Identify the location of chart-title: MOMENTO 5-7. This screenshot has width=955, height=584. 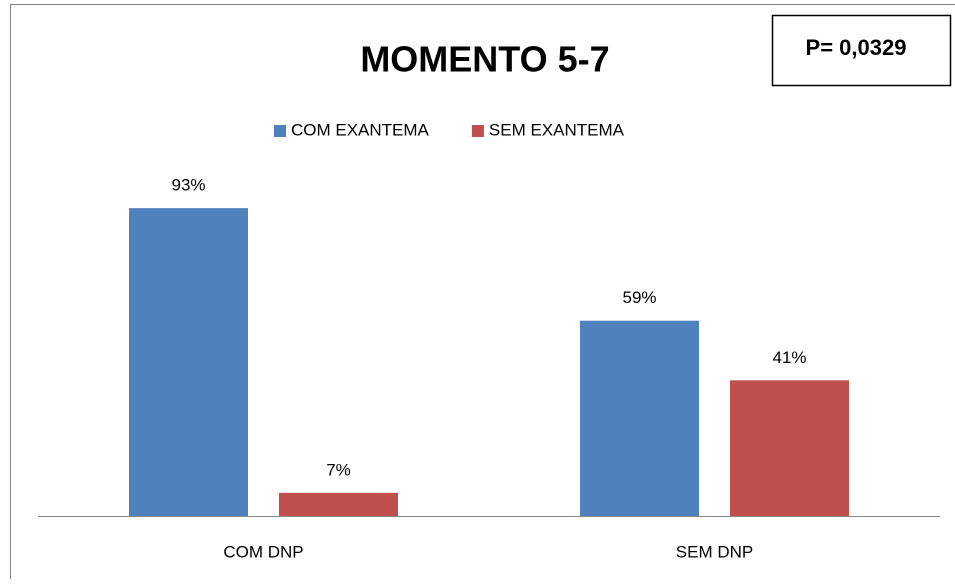
(484, 59).